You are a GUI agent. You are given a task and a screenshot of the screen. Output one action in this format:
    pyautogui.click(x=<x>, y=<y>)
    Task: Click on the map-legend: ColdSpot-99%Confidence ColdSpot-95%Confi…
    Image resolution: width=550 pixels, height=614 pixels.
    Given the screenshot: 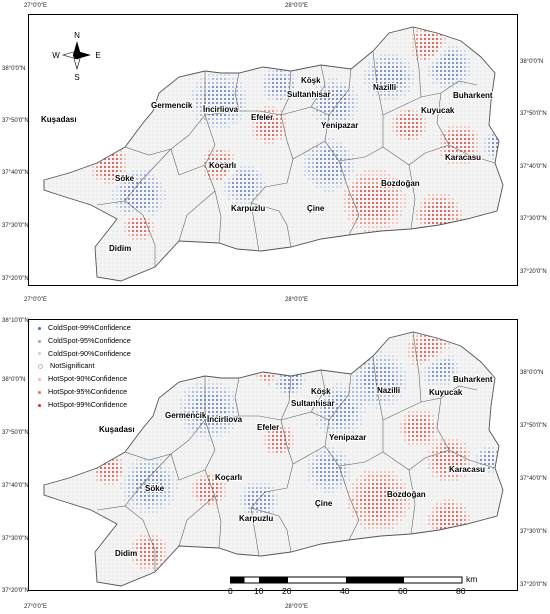 What is the action you would take?
    pyautogui.click(x=82, y=367)
    